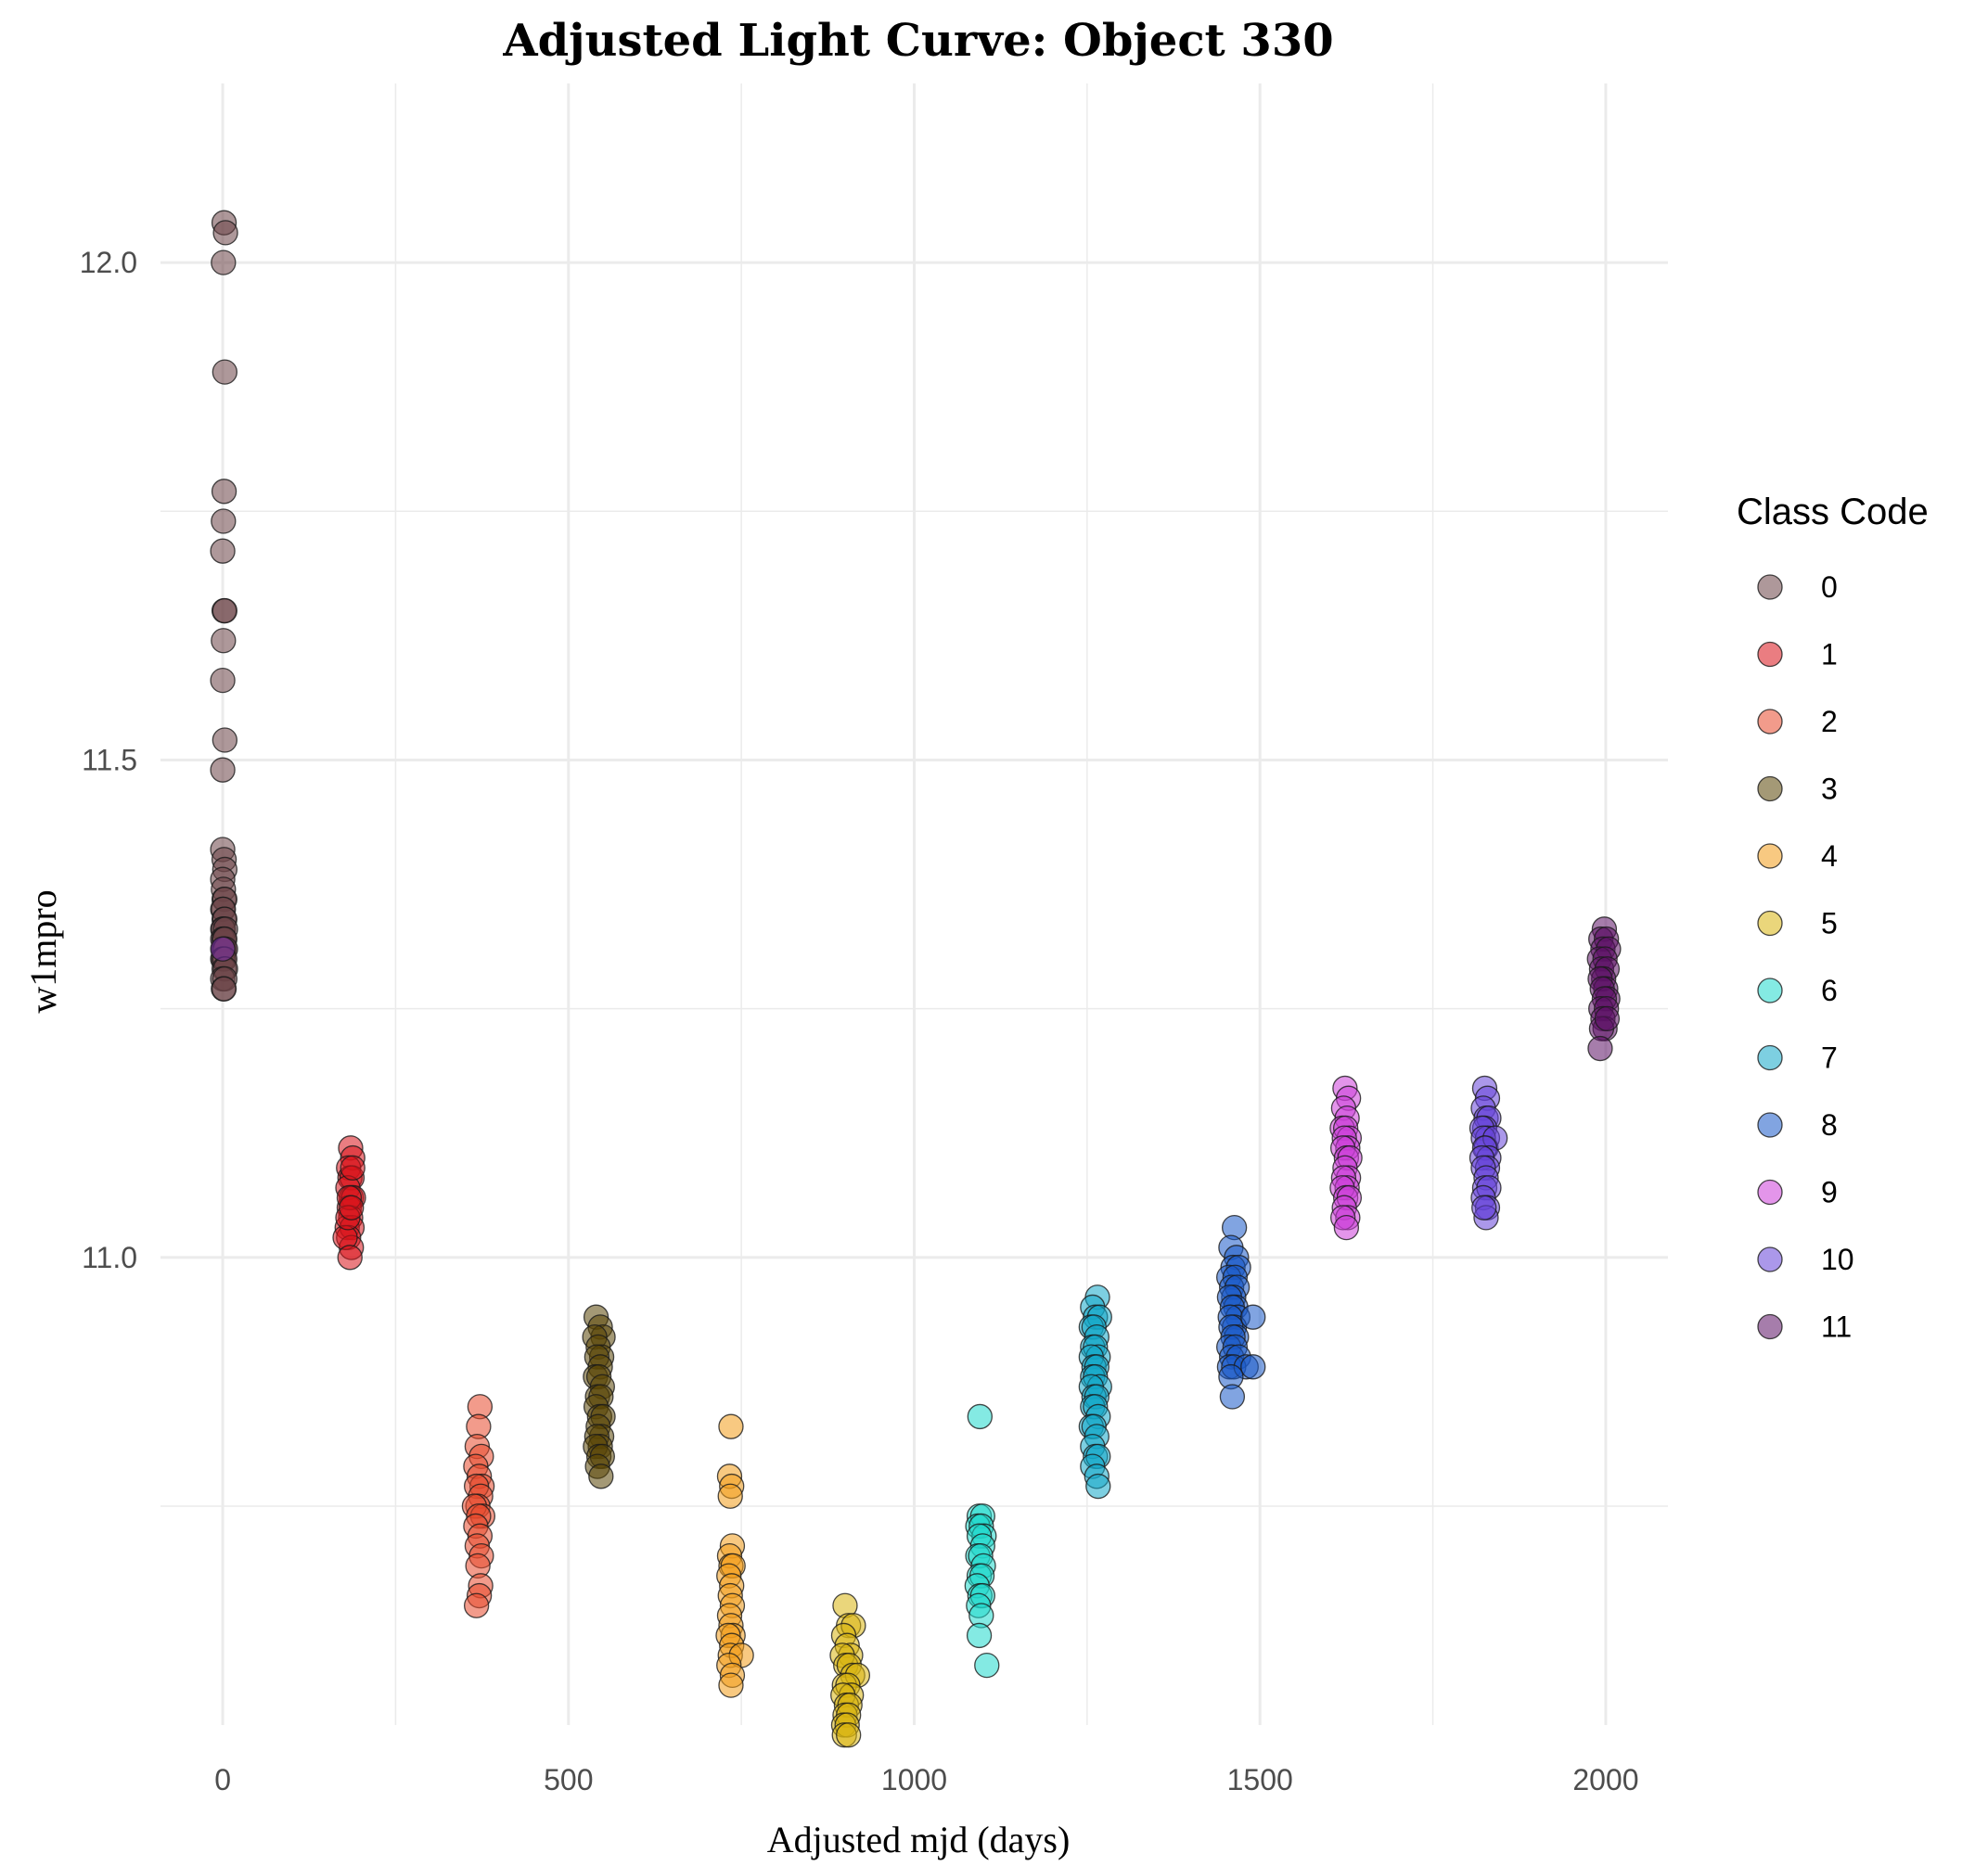  Describe the element at coordinates (43, 951) in the screenshot. I see `y-axis-label: w1mpro` at that location.